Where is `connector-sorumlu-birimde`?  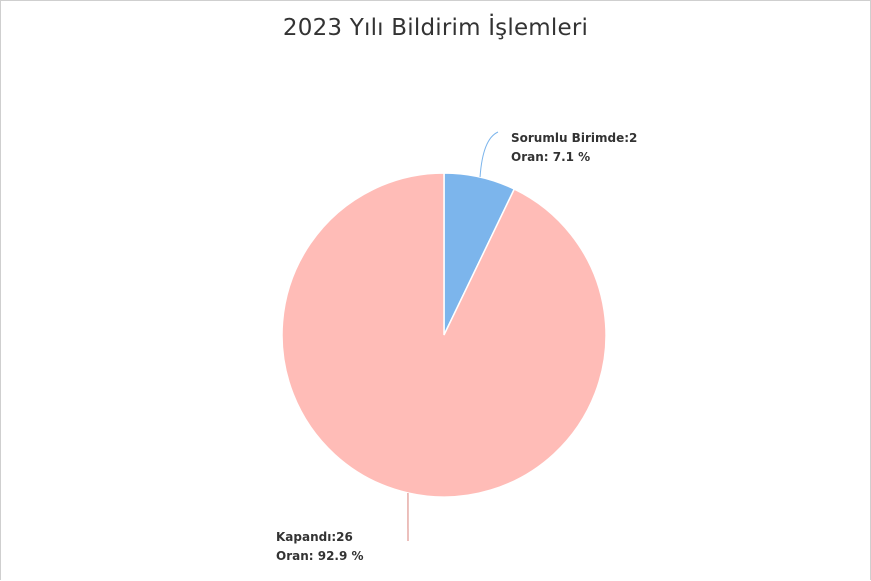
connector-sorumlu-birimde is located at coordinates (489, 154).